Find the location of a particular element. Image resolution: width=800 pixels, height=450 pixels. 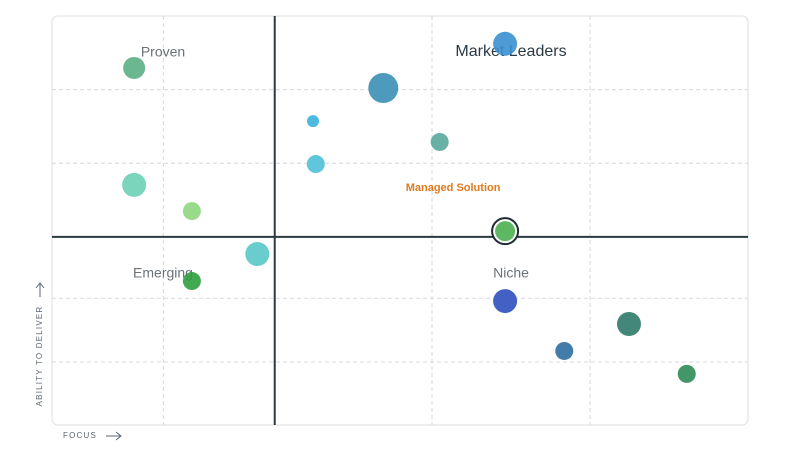

x-axis-label: FOCUS is located at coordinates (80, 435).